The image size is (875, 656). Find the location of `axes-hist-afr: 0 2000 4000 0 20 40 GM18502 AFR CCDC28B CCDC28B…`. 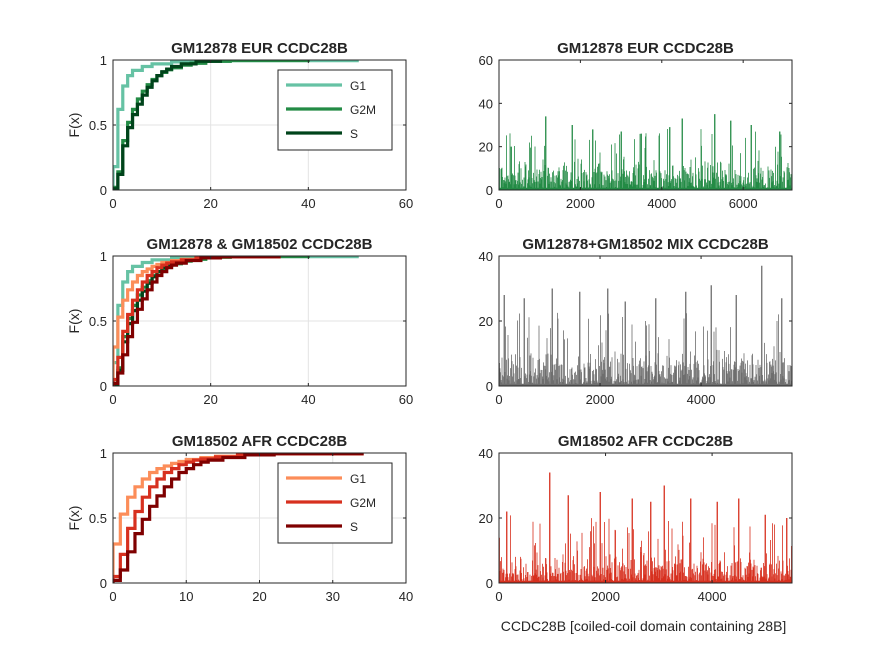

axes-hist-afr: 0 2000 4000 0 20 40 GM18502 AFR CCDC28B CCDC28B… is located at coordinates (636, 533).